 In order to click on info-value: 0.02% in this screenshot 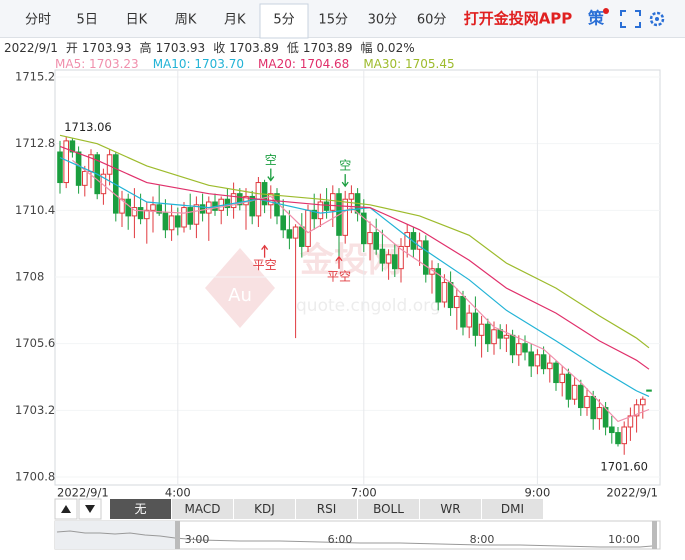, I will do `click(395, 48)`.